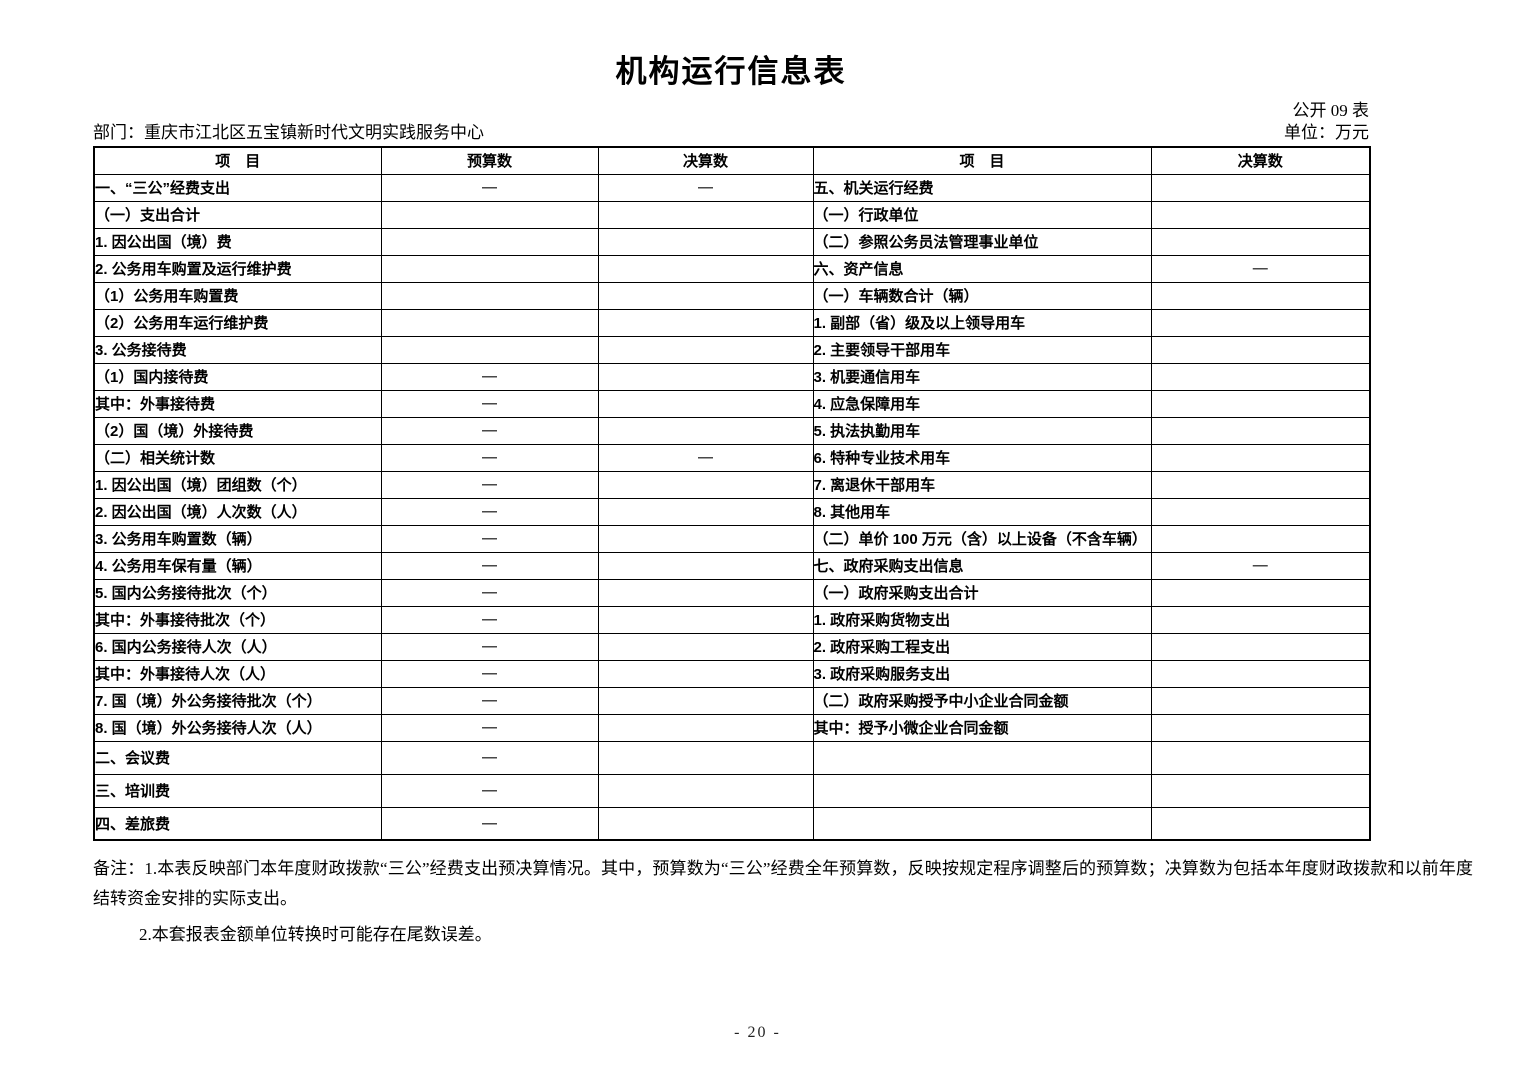 The height and width of the screenshot is (1069, 1515). What do you see at coordinates (237, 757) in the screenshot?
I see `item-cell-left: 二、会议费` at bounding box center [237, 757].